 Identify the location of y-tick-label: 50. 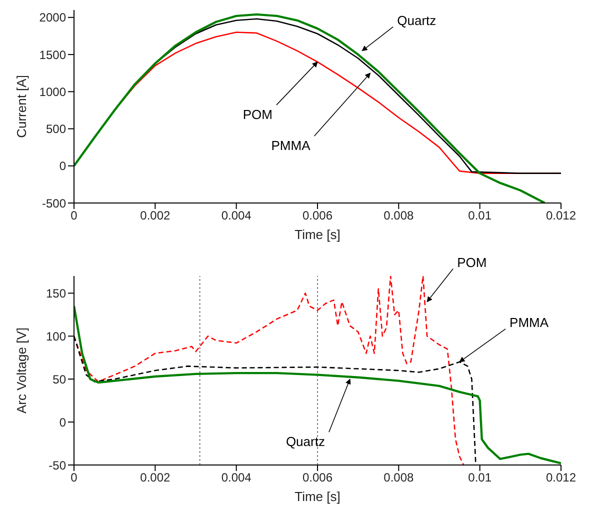
(59, 379).